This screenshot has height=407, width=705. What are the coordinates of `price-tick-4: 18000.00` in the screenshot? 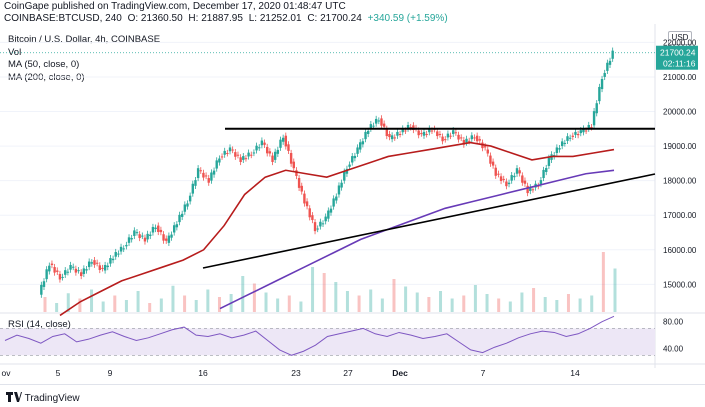 It's located at (680, 181).